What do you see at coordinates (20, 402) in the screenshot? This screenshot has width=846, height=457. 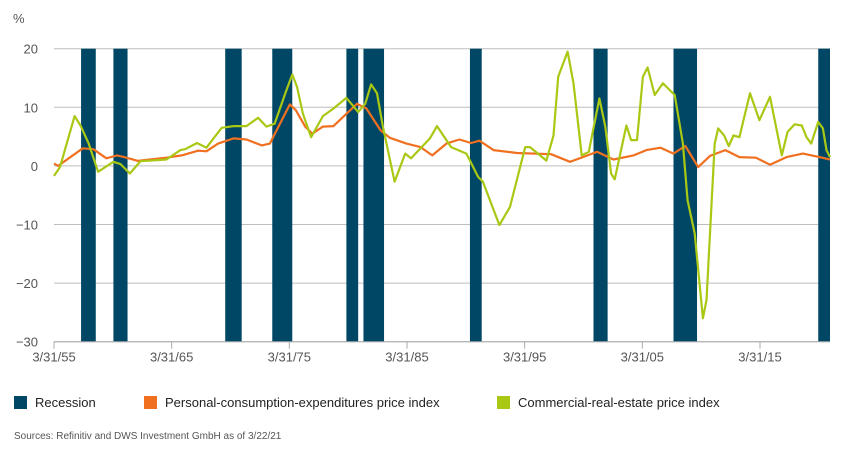 I see `recession-swatch` at bounding box center [20, 402].